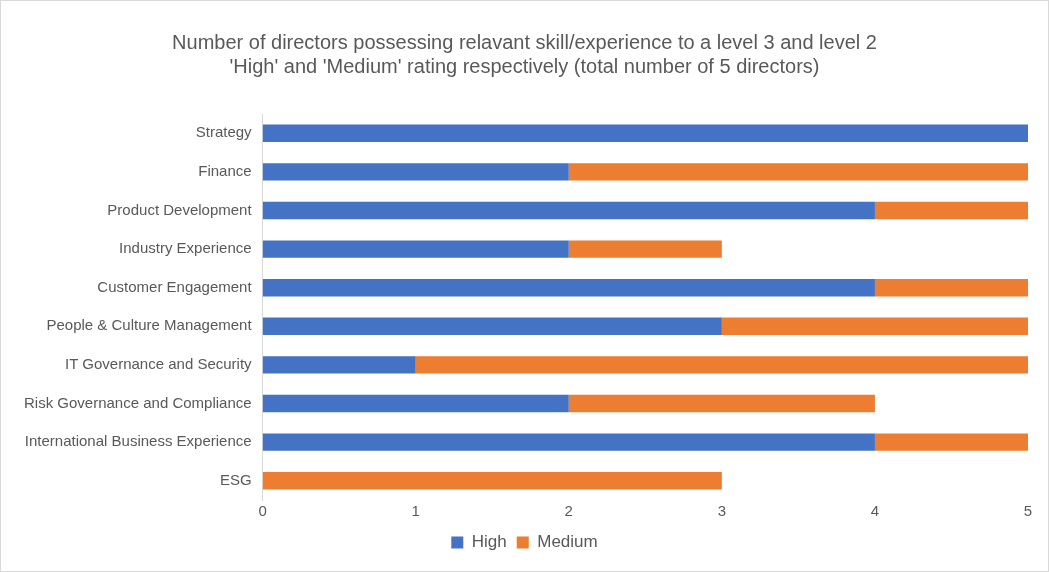 The height and width of the screenshot is (572, 1049). I want to click on x-tick-label: 3, so click(722, 511).